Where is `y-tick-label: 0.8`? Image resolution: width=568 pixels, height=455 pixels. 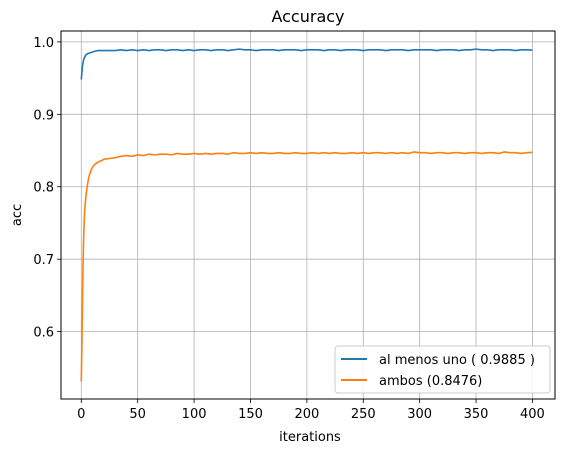
y-tick-label: 0.8 is located at coordinates (43, 188).